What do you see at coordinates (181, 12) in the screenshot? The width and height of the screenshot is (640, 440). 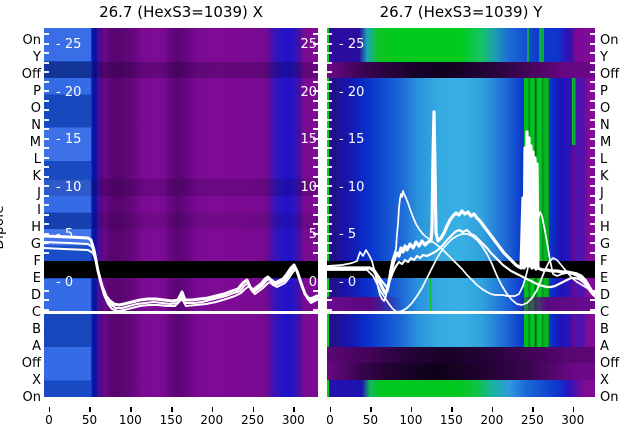 I see `panel-x-title: 26.7 (HexS3=1039) X` at bounding box center [181, 12].